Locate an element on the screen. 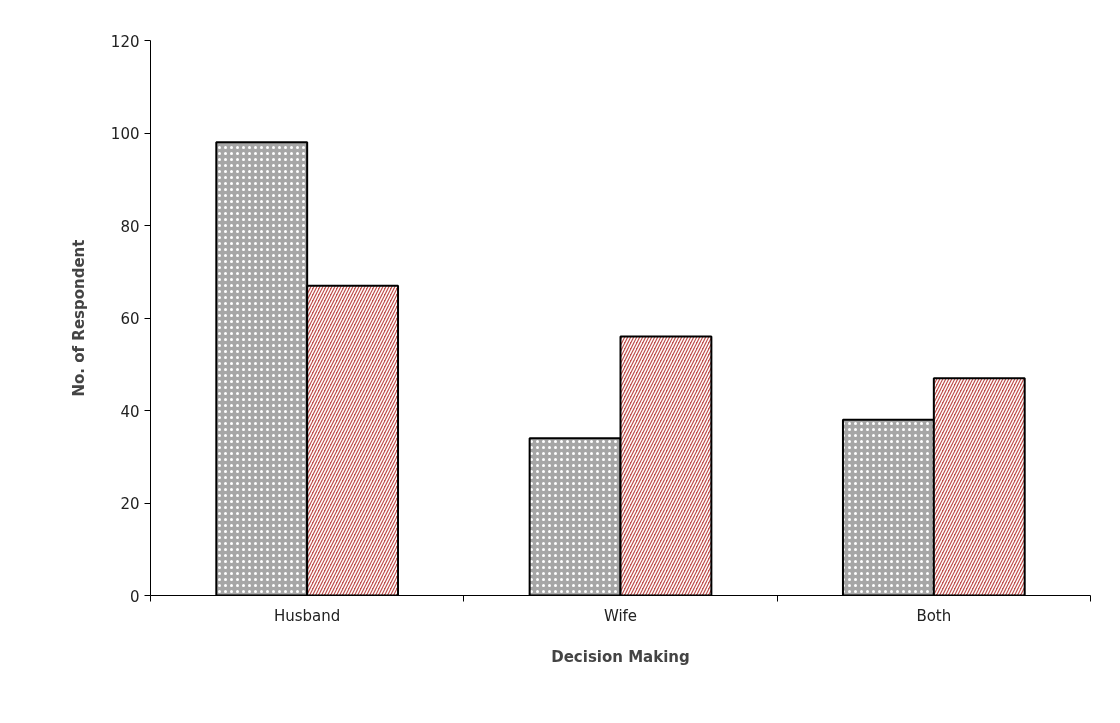  x-tick-label: Wife is located at coordinates (620, 615).